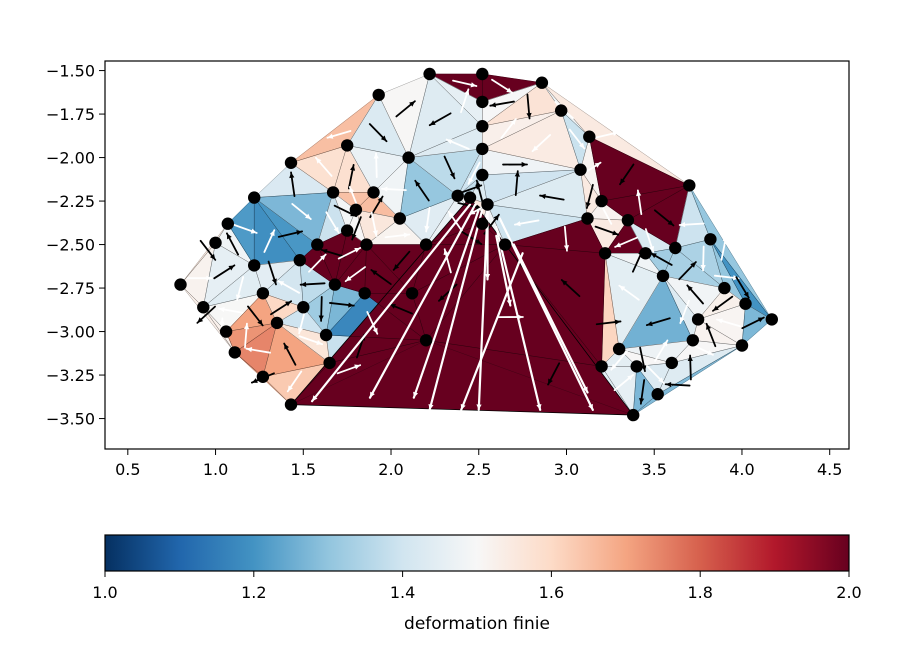 The image size is (906, 646). Describe the element at coordinates (829, 469) in the screenshot. I see `x-tick-label: 4.5` at that location.